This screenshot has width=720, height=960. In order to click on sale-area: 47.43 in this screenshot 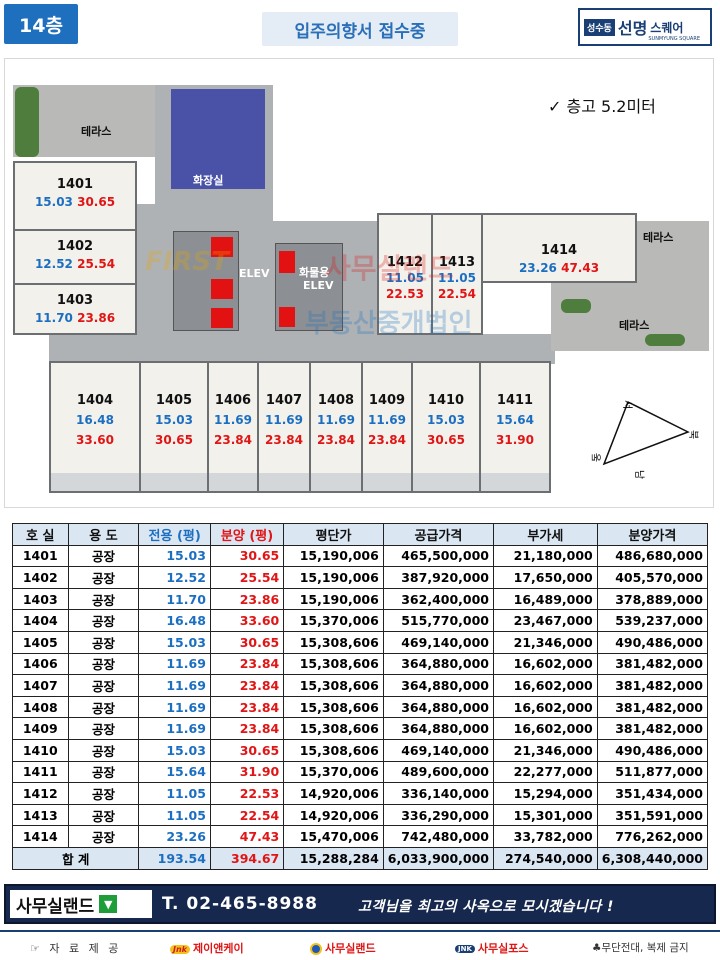, I will do `click(580, 268)`.